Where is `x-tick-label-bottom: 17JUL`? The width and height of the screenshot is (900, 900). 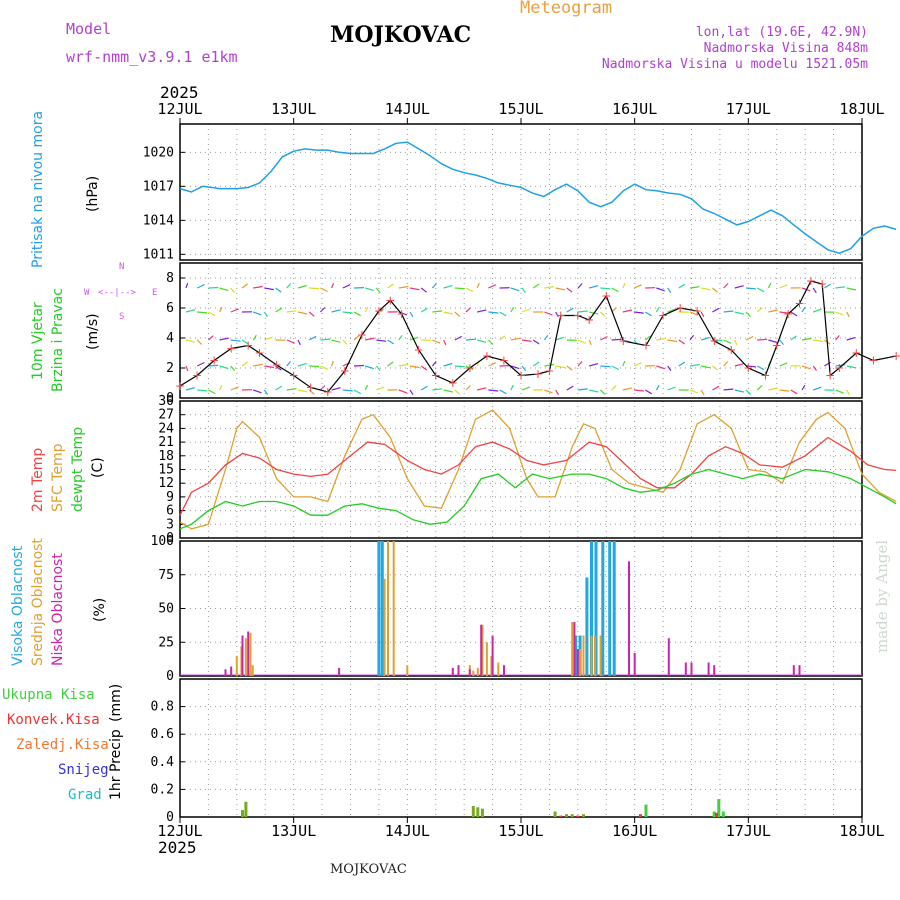
x-tick-label-bottom: 17JUL is located at coordinates (748, 831).